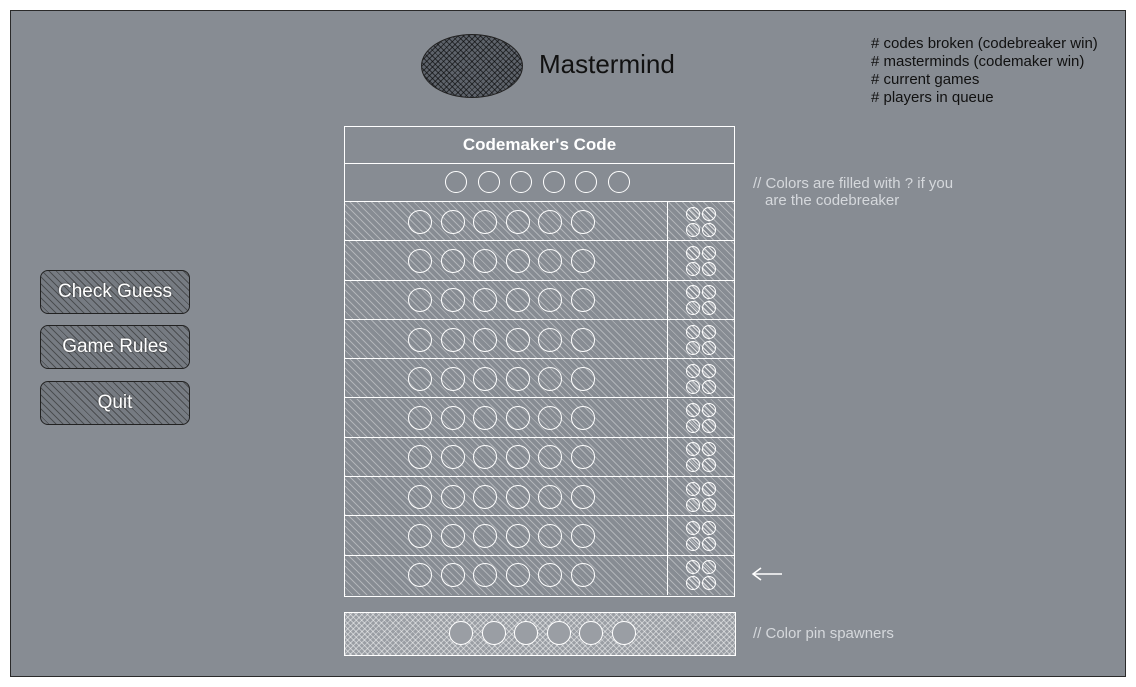 This screenshot has height=687, width=1136. Describe the element at coordinates (115, 292) in the screenshot. I see `check-guess-button: Check Guess` at that location.